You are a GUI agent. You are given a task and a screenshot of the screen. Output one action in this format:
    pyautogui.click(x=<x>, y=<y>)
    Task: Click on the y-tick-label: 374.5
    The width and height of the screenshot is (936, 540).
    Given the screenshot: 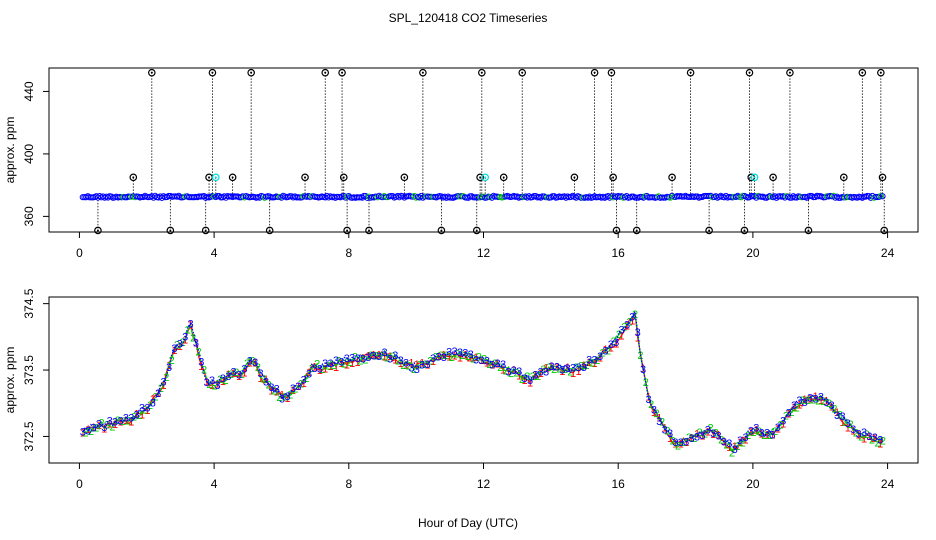 What is the action you would take?
    pyautogui.click(x=29, y=303)
    